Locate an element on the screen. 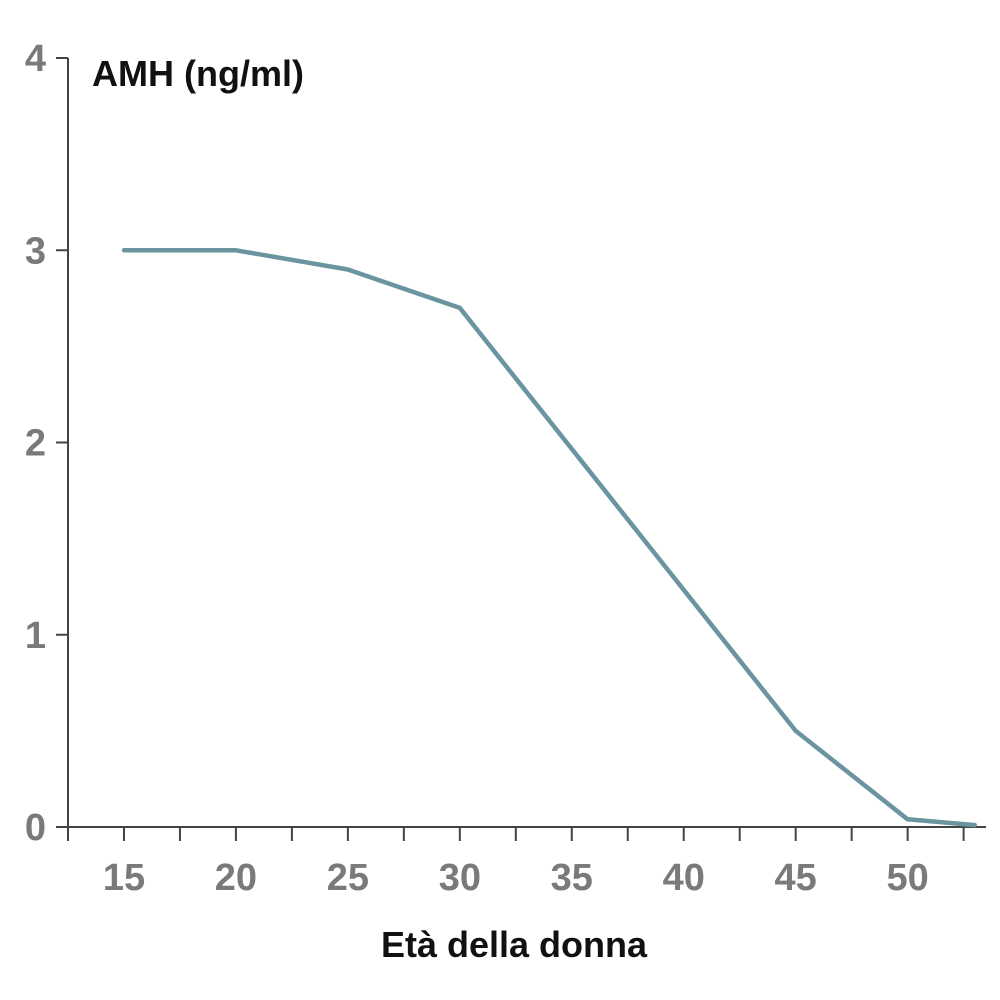 The width and height of the screenshot is (1000, 1000). x-tick-label: 45 is located at coordinates (796, 878).